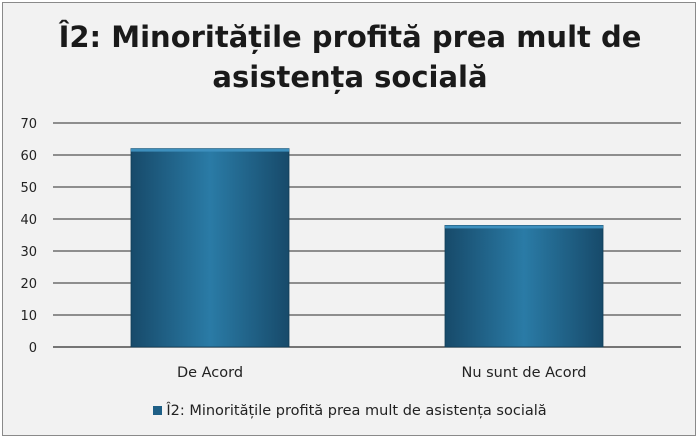 The height and width of the screenshot is (440, 700). I want to click on x-tick-label: De Acord, so click(210, 373).